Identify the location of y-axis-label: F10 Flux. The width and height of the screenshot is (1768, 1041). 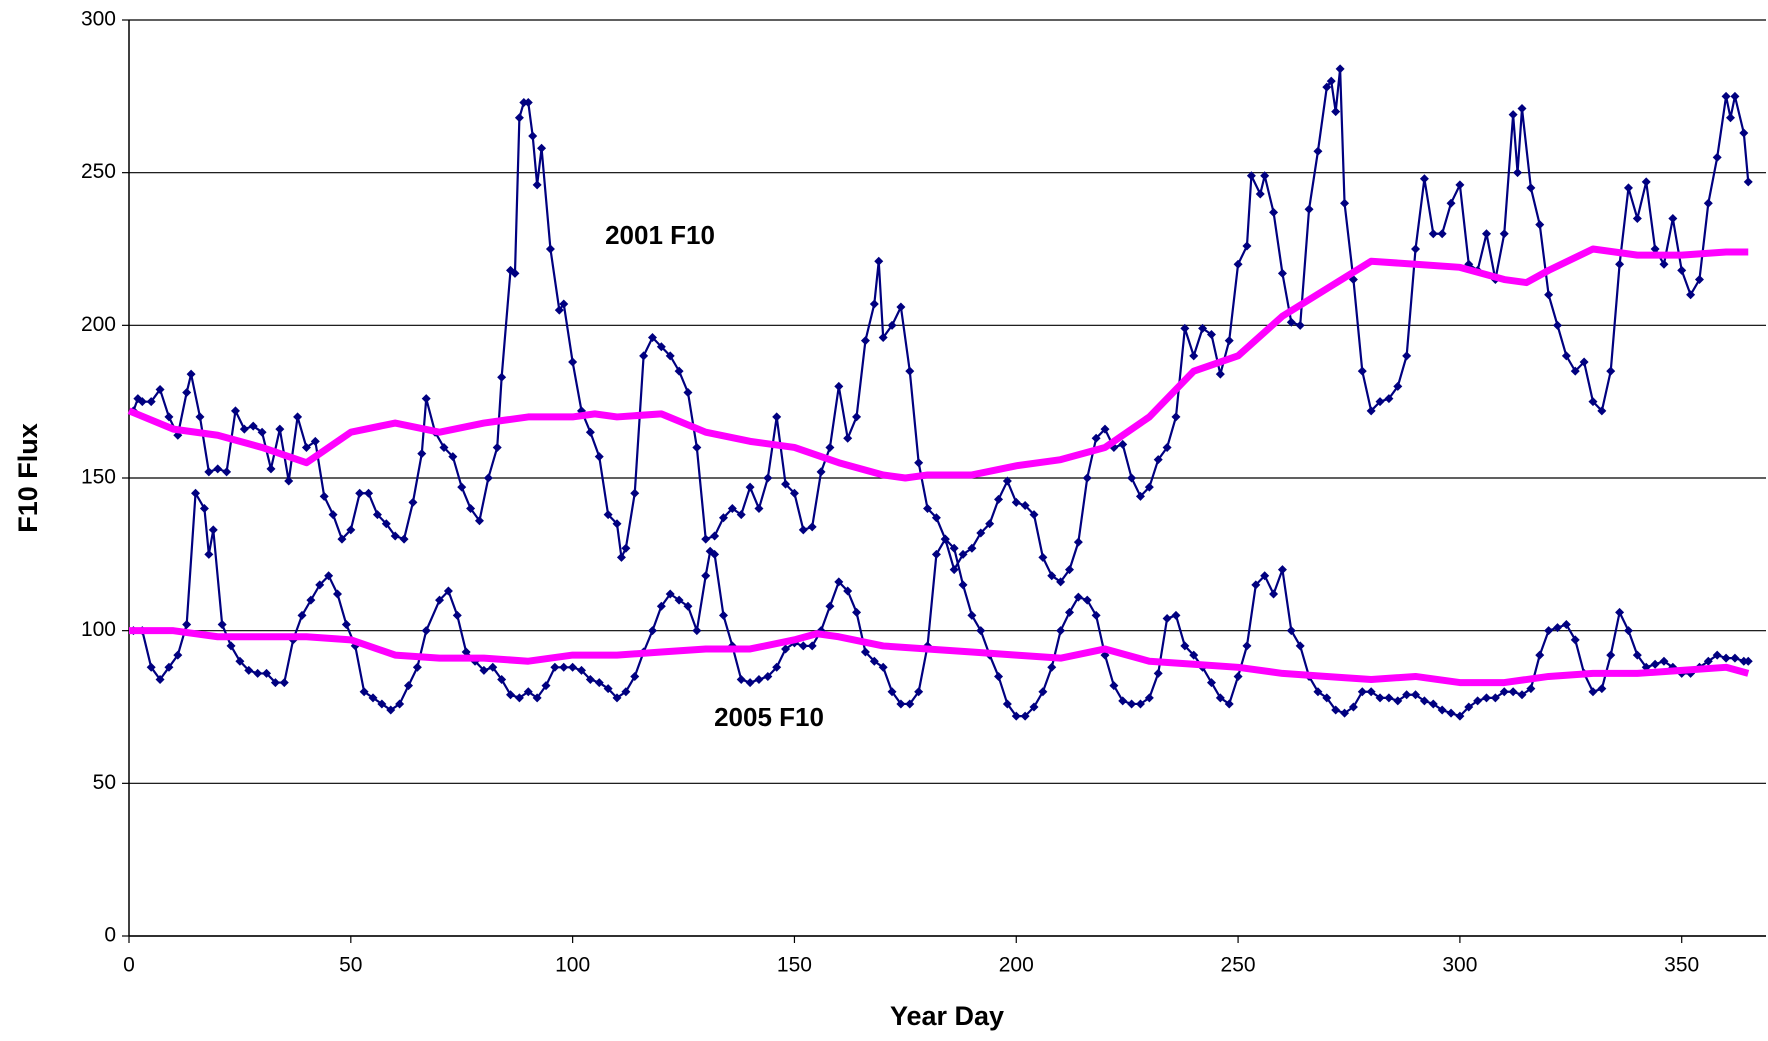
(28, 478).